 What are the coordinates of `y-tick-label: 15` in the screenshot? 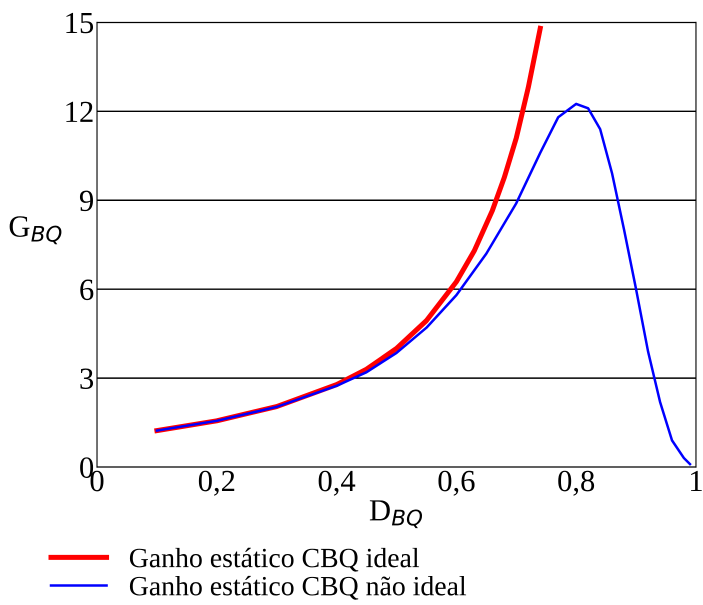 It's located at (80, 23).